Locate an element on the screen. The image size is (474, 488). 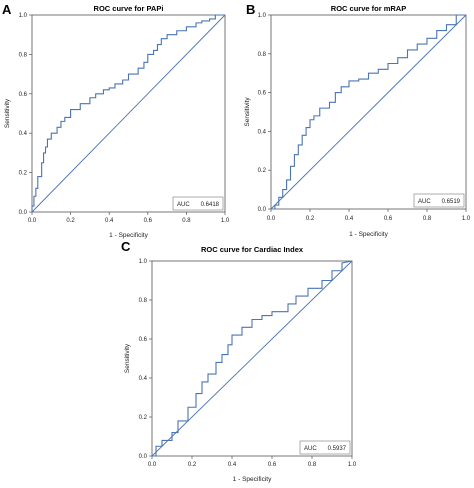
chart-title: ROC curve for mRAP is located at coordinates (368, 8).